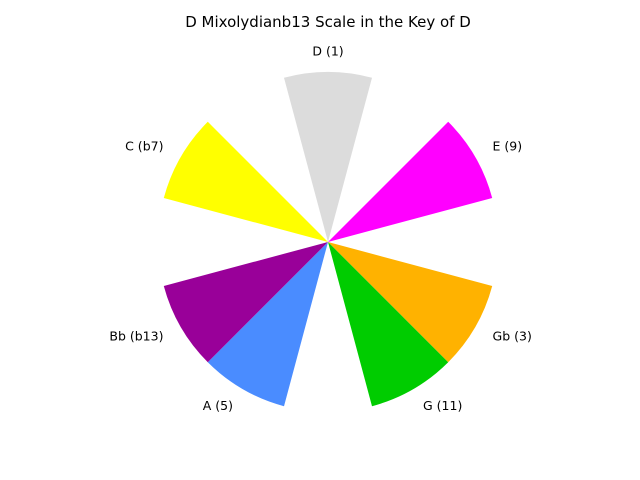 The height and width of the screenshot is (480, 640). I want to click on slice-label-e: E (9), so click(508, 146).